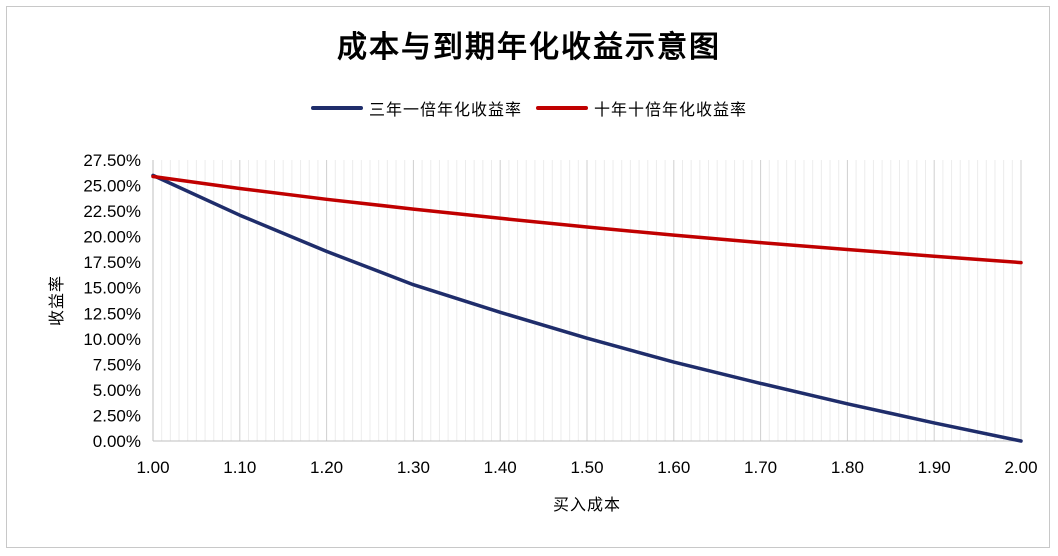 The height and width of the screenshot is (556, 1058). Describe the element at coordinates (586, 467) in the screenshot. I see `x-tick-label: 1.50` at that location.